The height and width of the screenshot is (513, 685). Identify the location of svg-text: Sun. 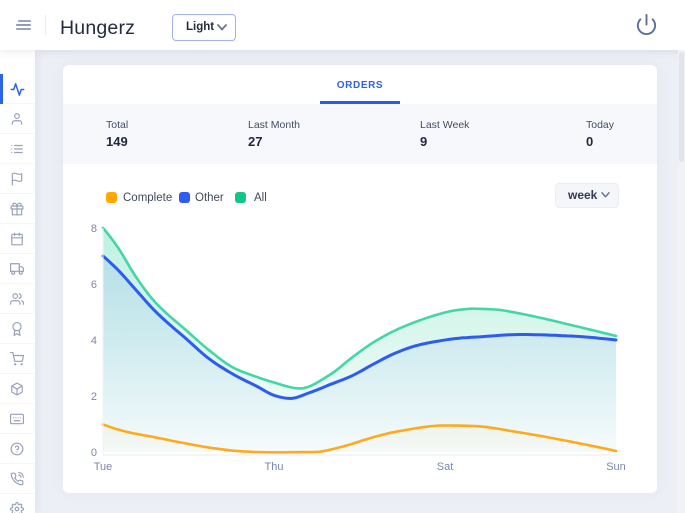
(616, 467).